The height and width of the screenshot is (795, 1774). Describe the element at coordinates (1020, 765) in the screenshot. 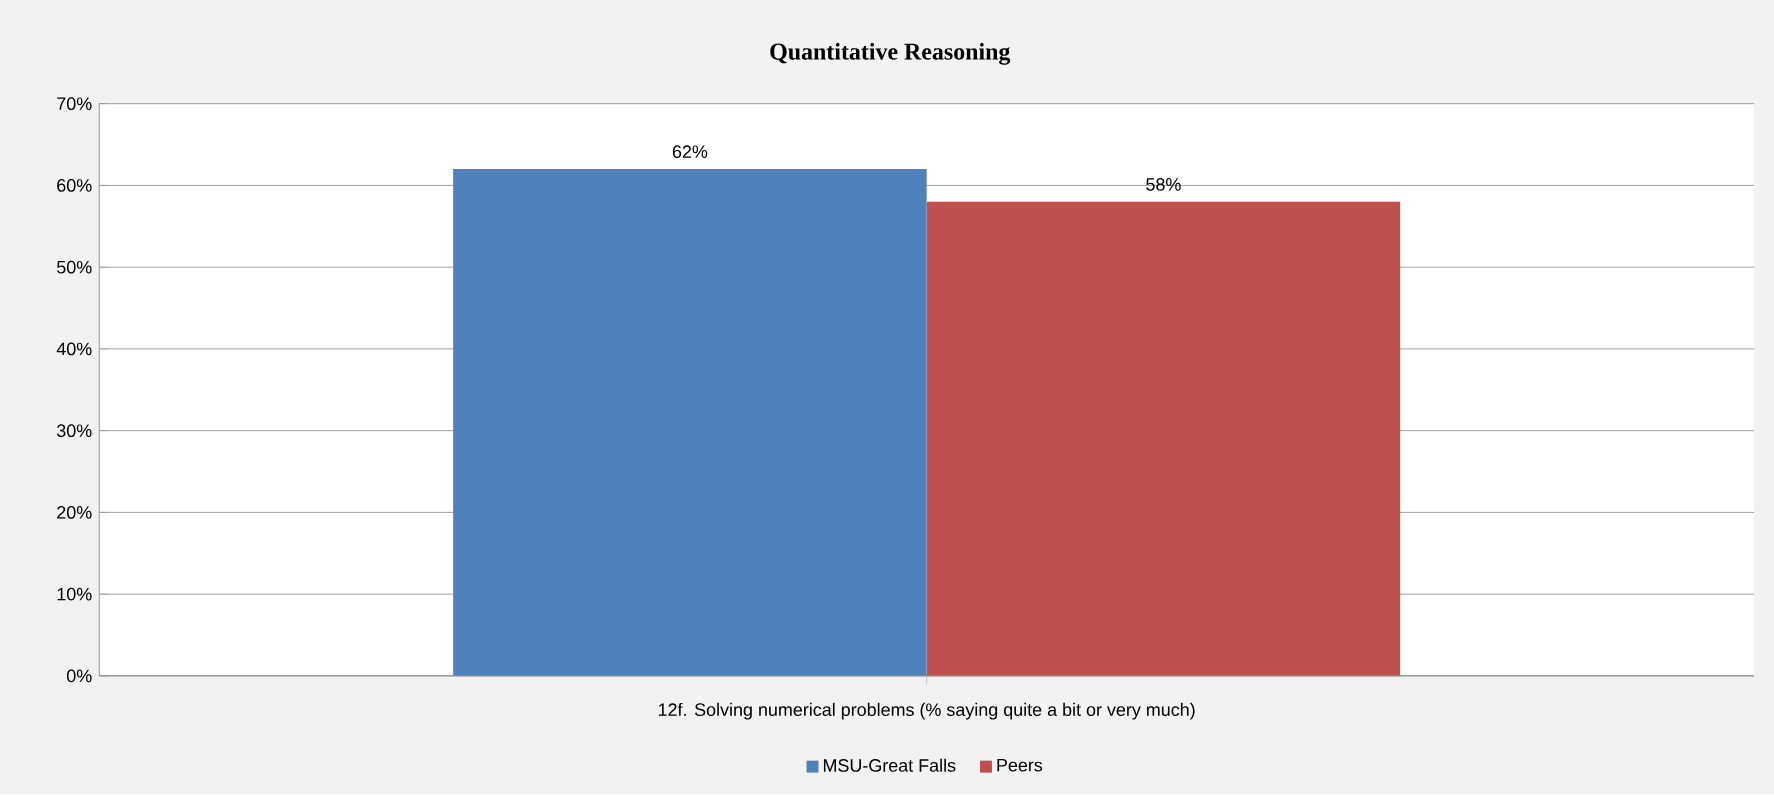

I see `legend-label: Peers` at that location.